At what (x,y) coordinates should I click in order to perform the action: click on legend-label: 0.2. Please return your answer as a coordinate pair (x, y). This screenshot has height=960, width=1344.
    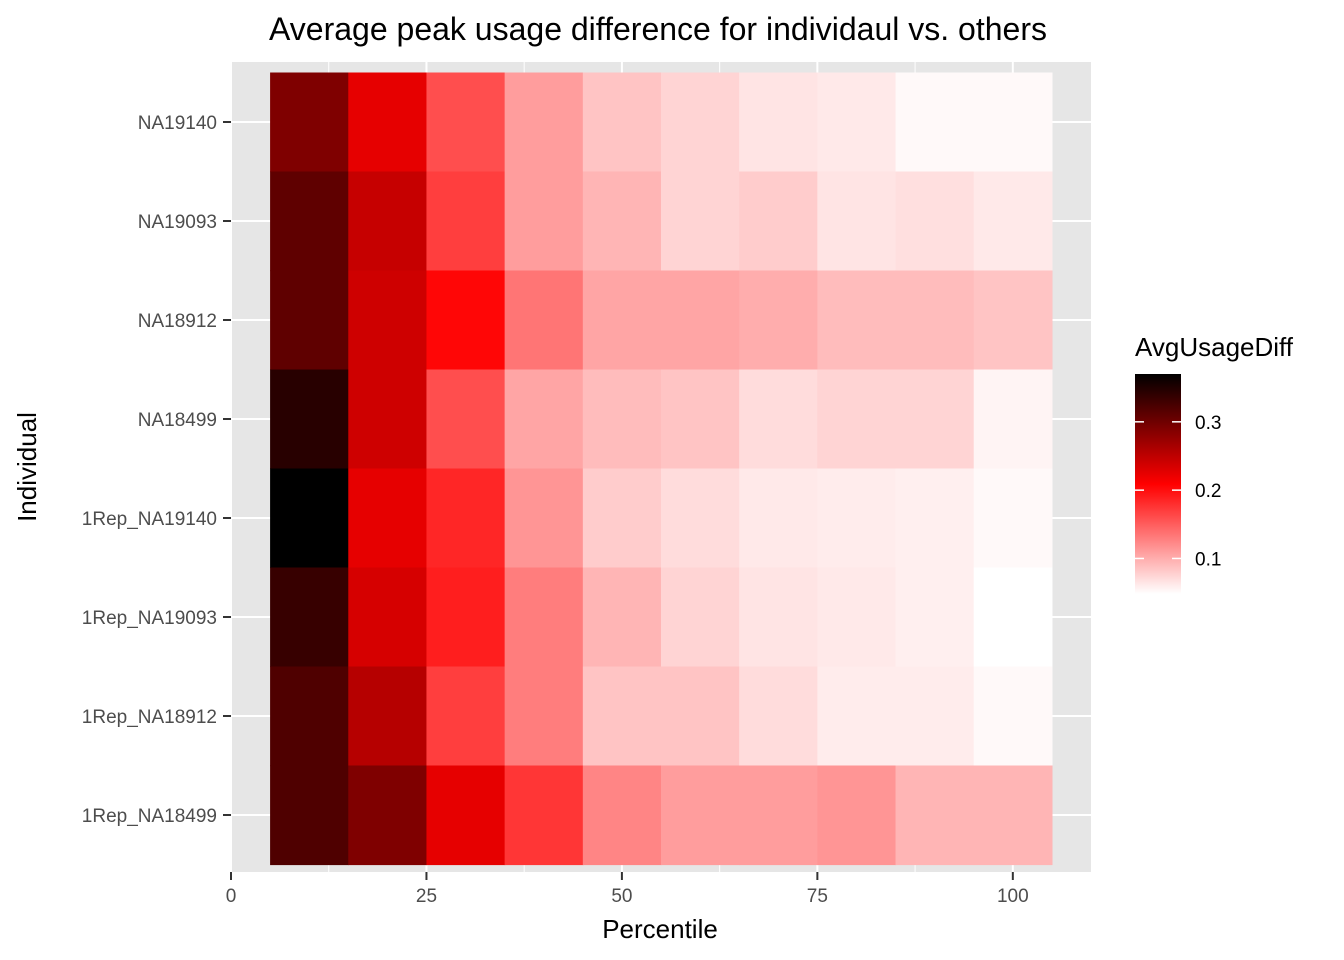
    Looking at the image, I should click on (1208, 491).